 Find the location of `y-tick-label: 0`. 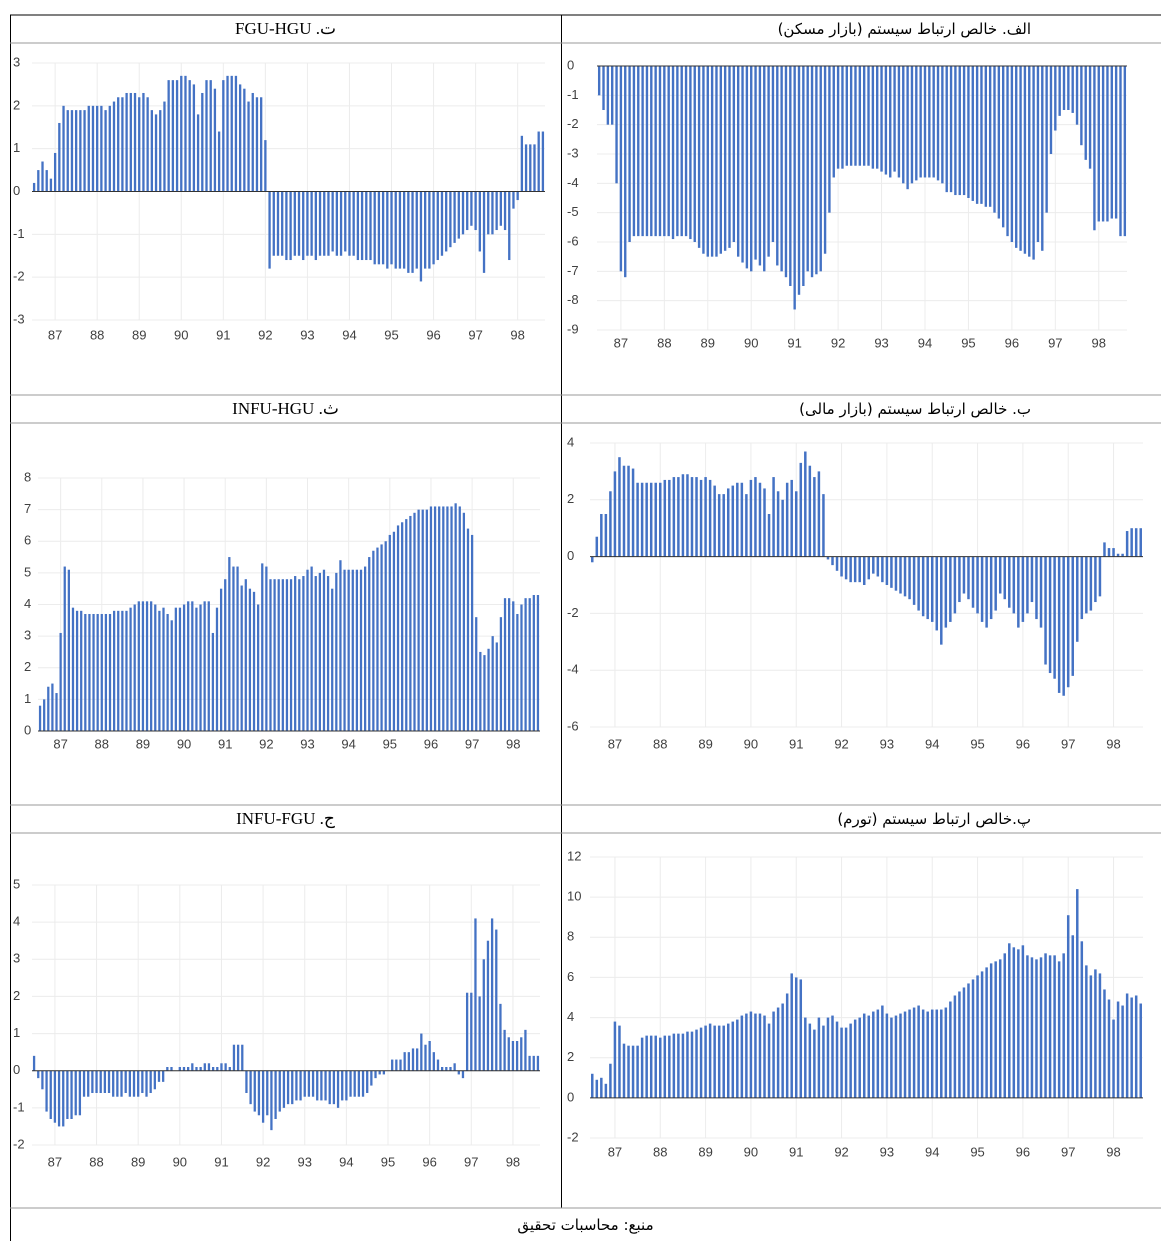

y-tick-label: 0 is located at coordinates (16, 190).